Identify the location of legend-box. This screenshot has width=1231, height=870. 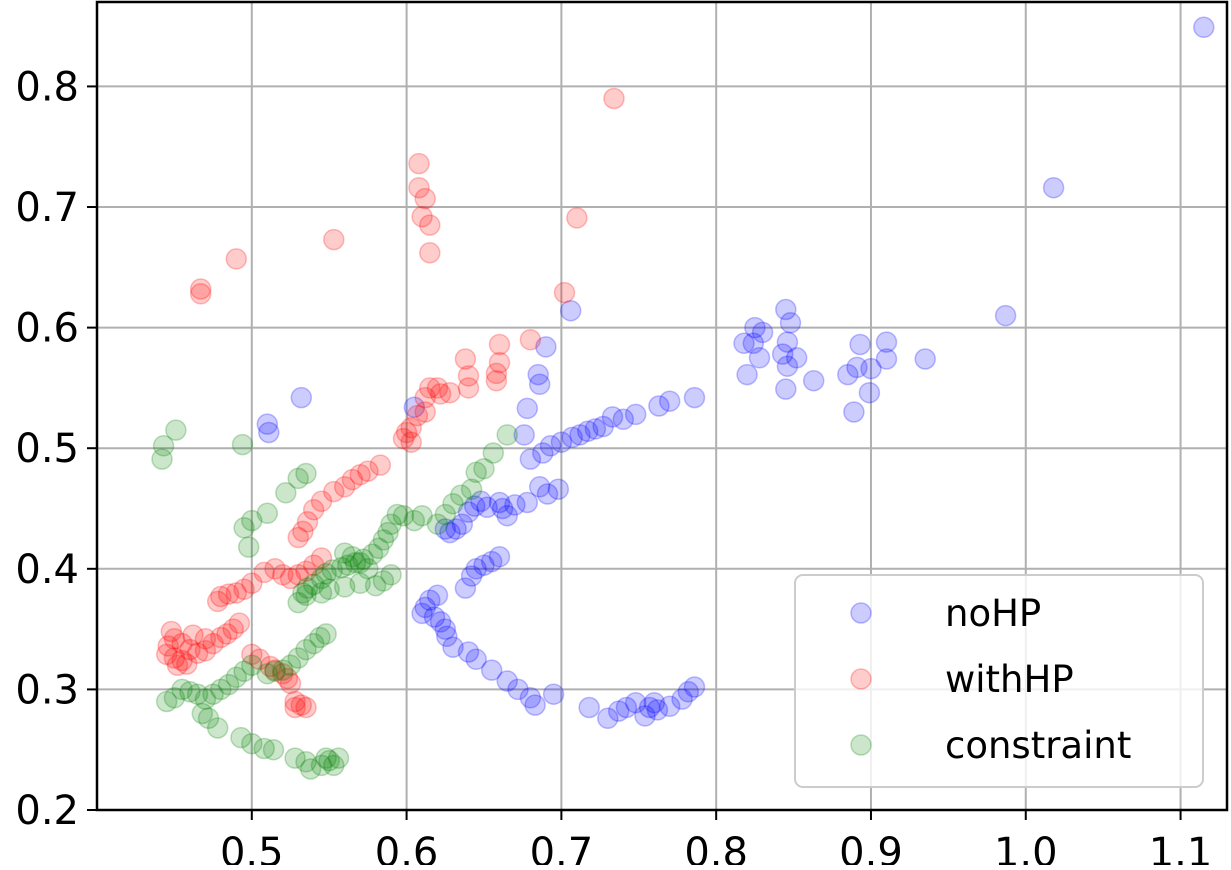
(999, 681).